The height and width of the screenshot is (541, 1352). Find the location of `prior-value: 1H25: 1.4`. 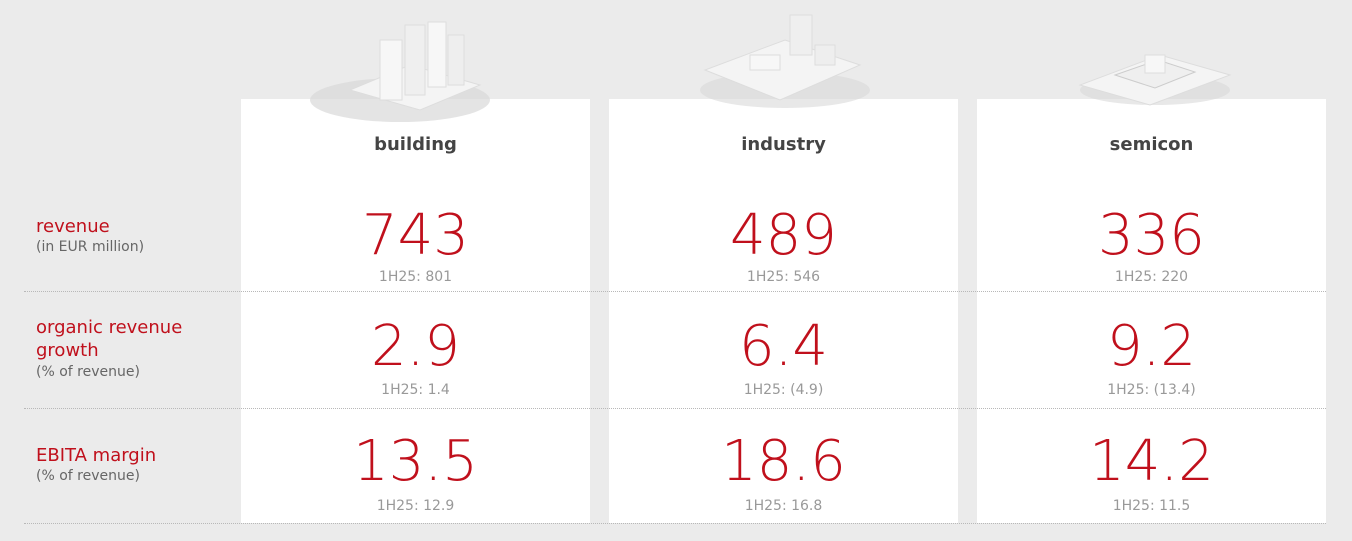

prior-value: 1H25: 1.4 is located at coordinates (415, 390).